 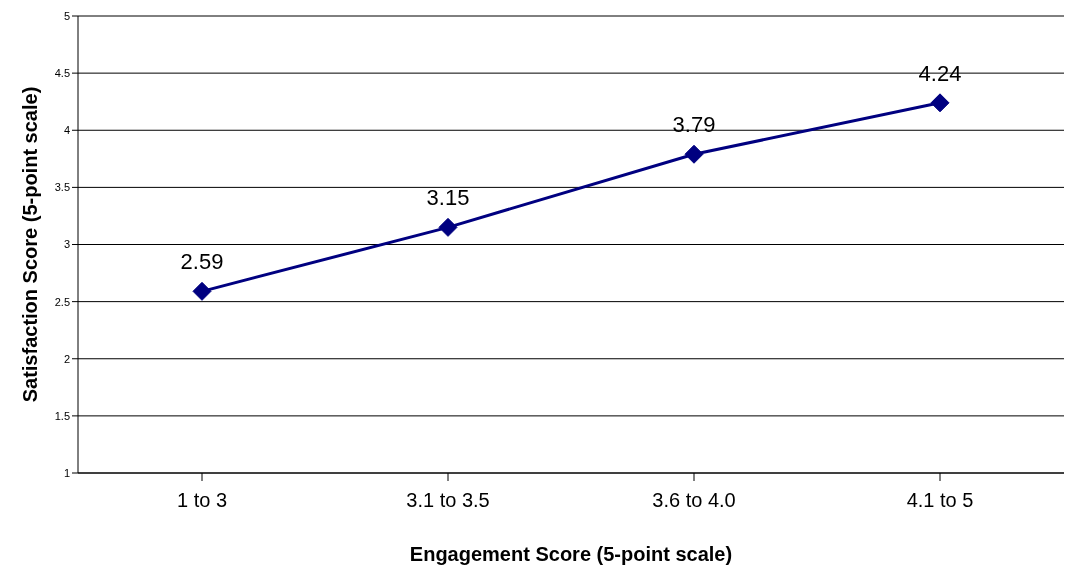 What do you see at coordinates (202, 500) in the screenshot?
I see `x-tick-label: 1 to 3` at bounding box center [202, 500].